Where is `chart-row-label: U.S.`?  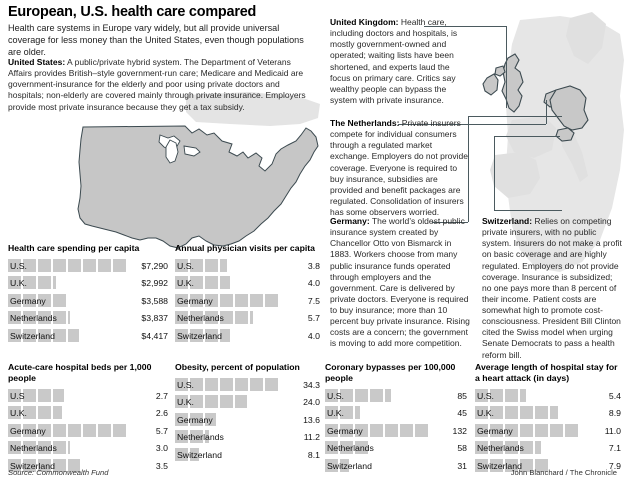
chart-row-label: U.S. is located at coordinates (18, 265).